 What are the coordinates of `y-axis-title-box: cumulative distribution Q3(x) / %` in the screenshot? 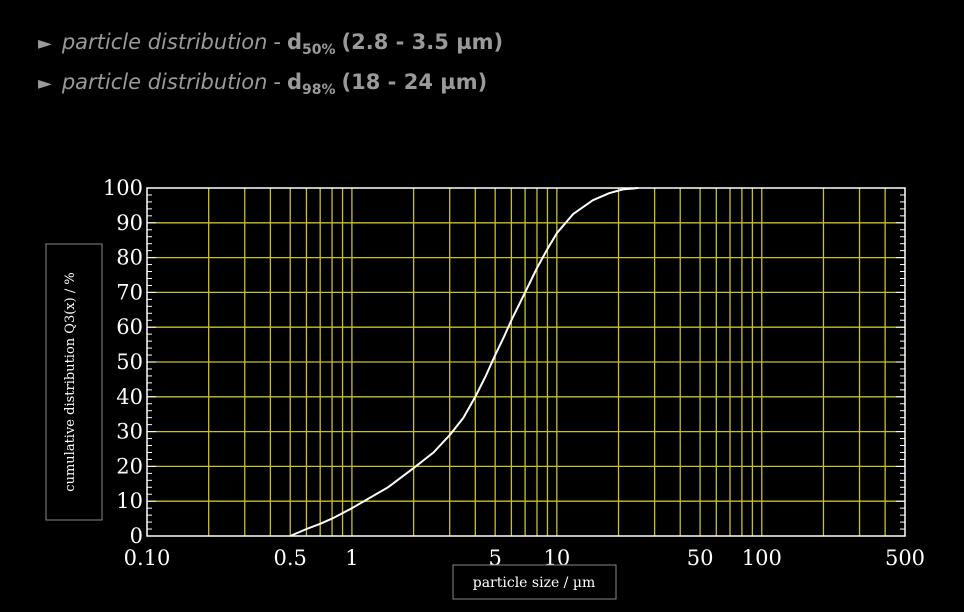 It's located at (74, 382).